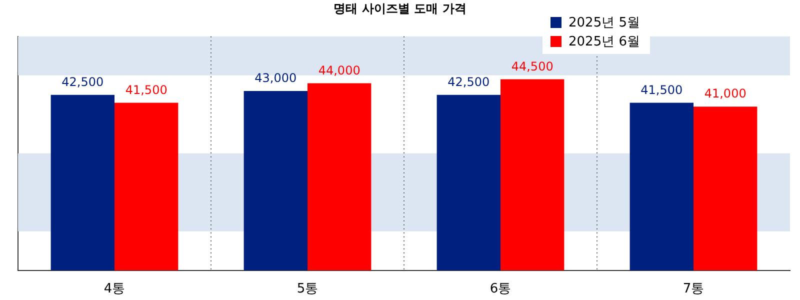 This screenshot has width=800, height=300. Describe the element at coordinates (307, 289) in the screenshot. I see `x-tick-label: 5통` at that location.